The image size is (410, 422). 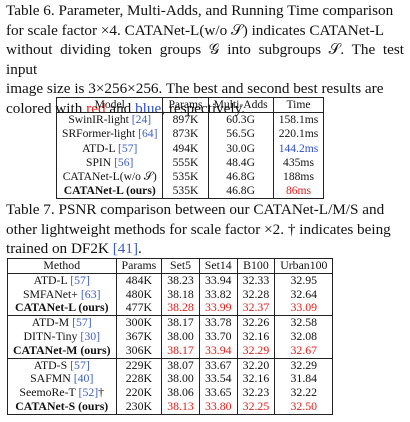 I want to click on dagger-mark: †, so click(x=101, y=392).